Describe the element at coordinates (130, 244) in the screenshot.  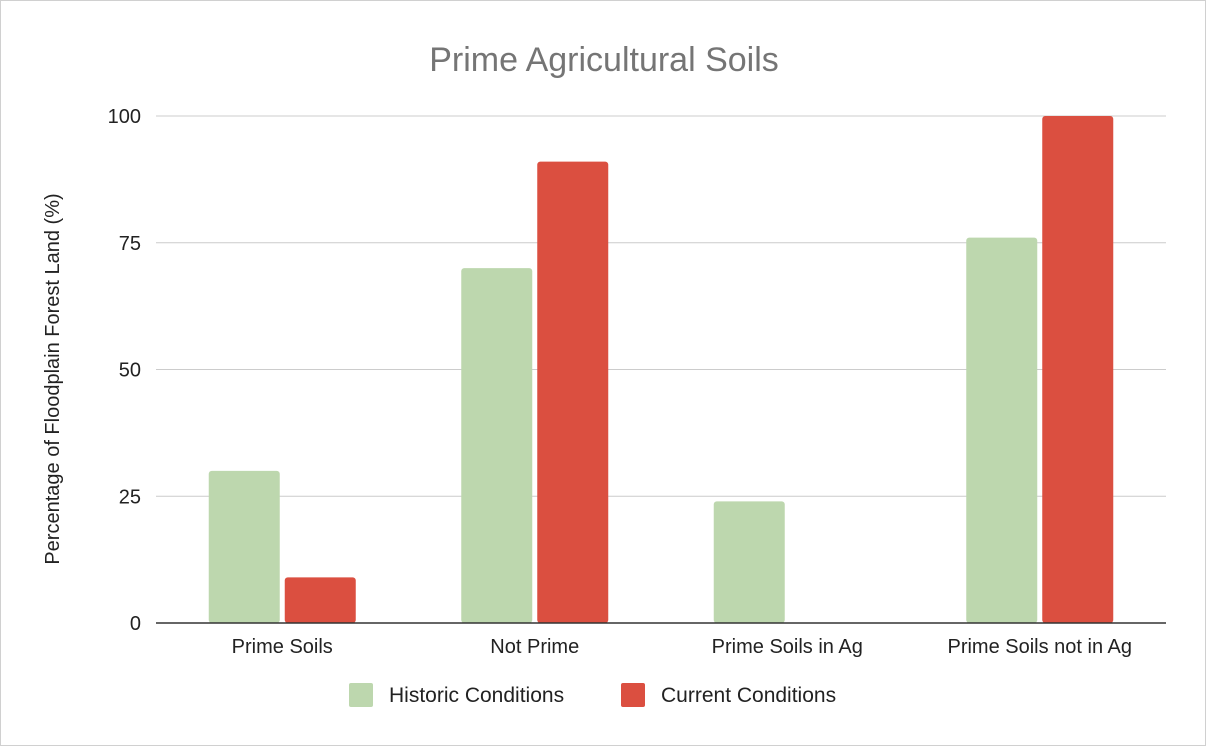
I see `y-tick-label: 75` at that location.